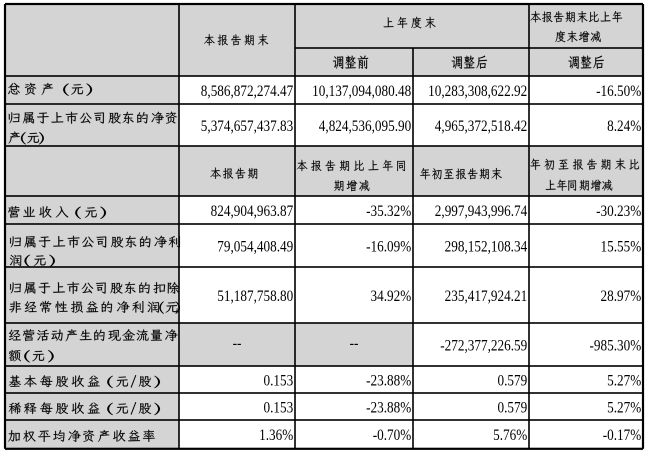 This screenshot has width=647, height=457. I want to click on svg-text: 1.36%, so click(276, 436).